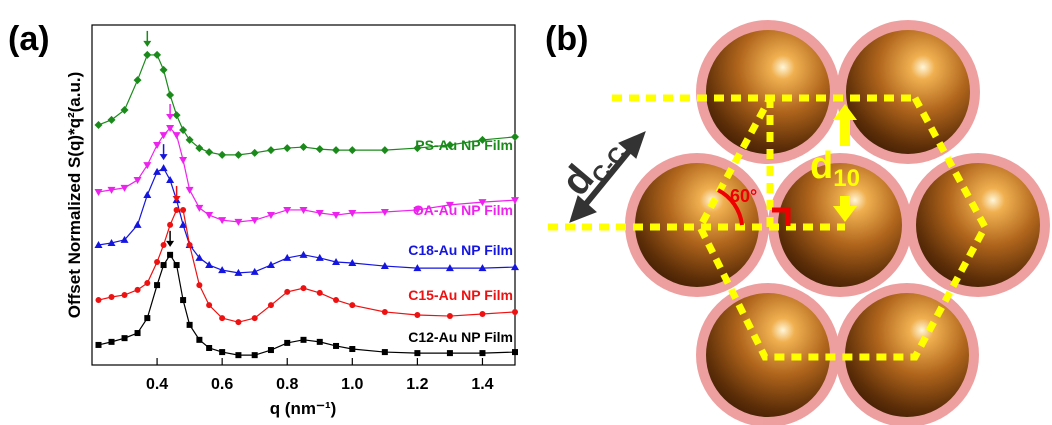 This screenshot has height=425, width=1052. I want to click on x-tick-label: 1.4, so click(482, 384).